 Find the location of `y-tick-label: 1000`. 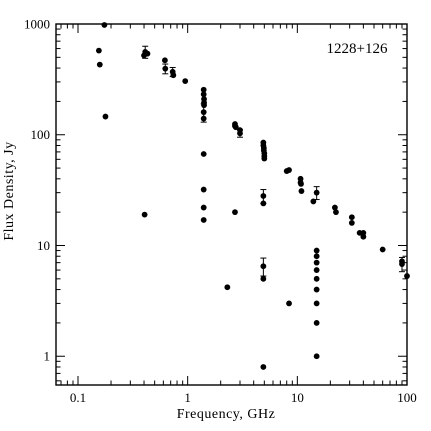

y-tick-label: 1000 is located at coordinates (37, 24).